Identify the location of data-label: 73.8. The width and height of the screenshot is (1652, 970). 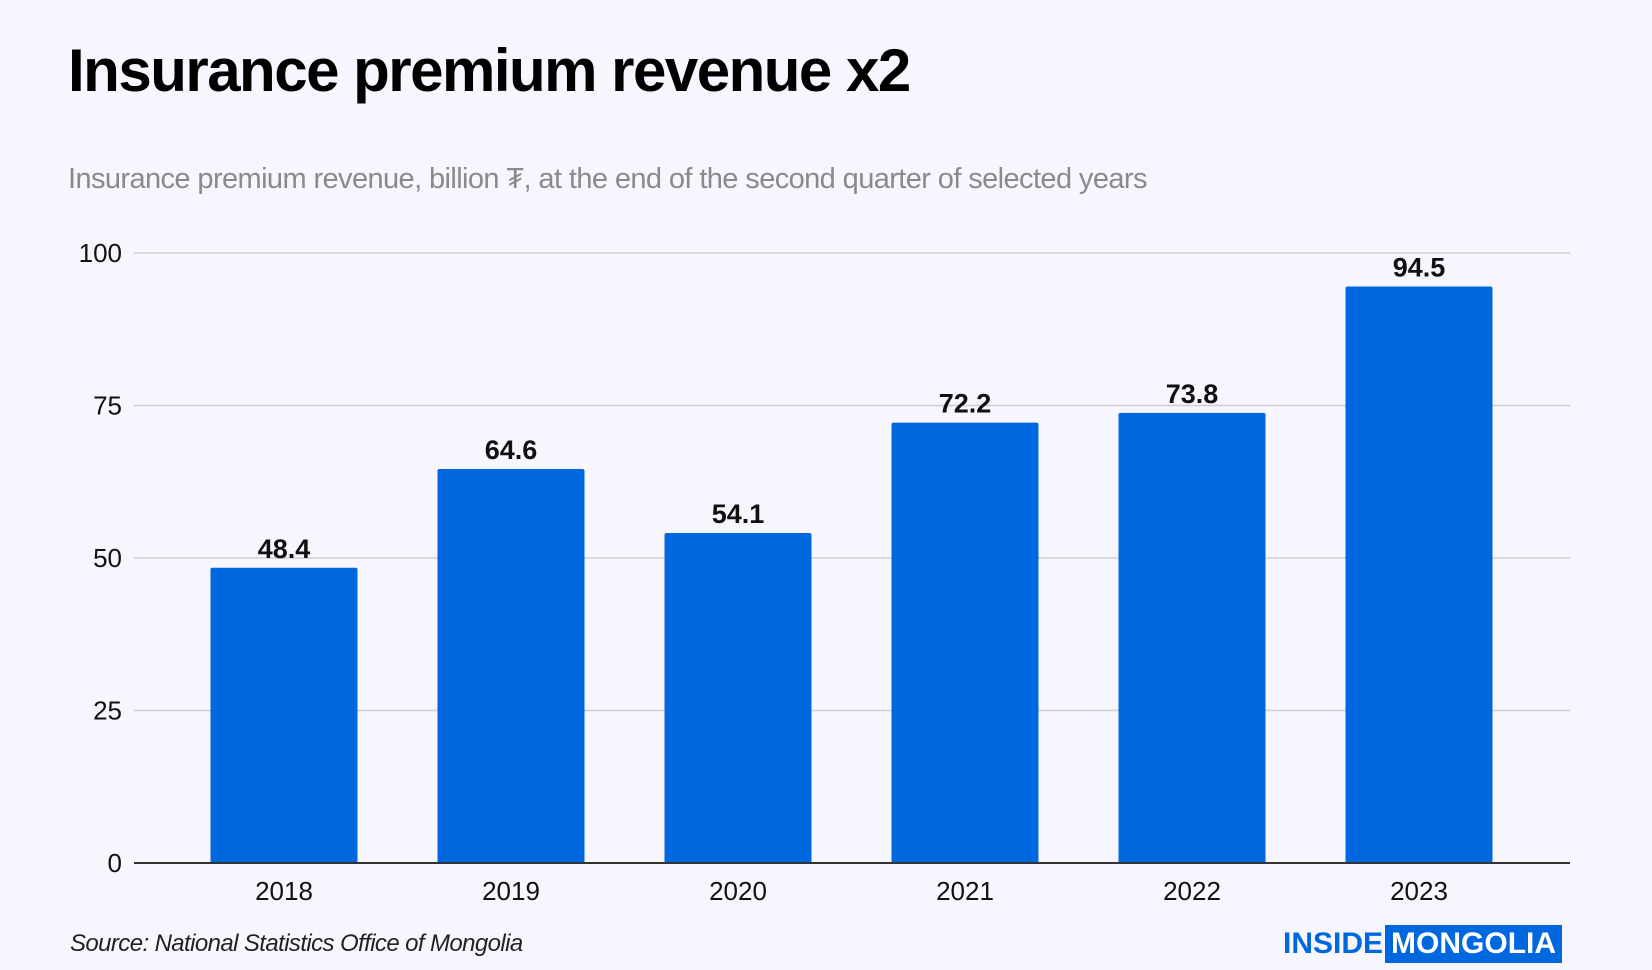
(1192, 394).